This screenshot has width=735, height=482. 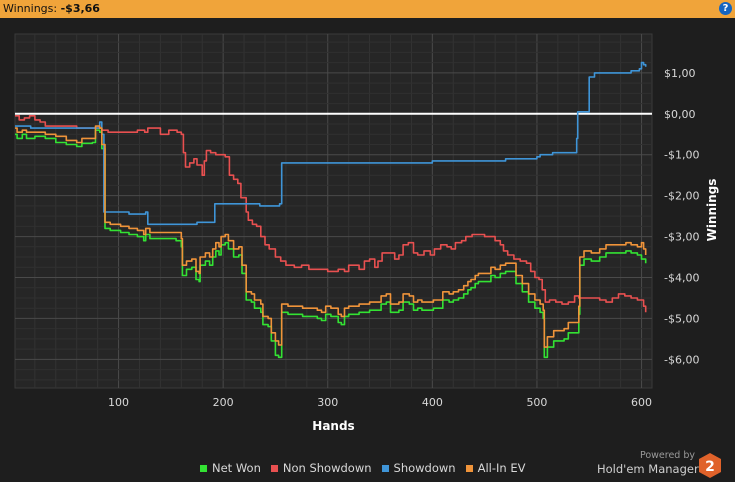 What do you see at coordinates (536, 402) in the screenshot?
I see `x-tick-label: 500` at bounding box center [536, 402].